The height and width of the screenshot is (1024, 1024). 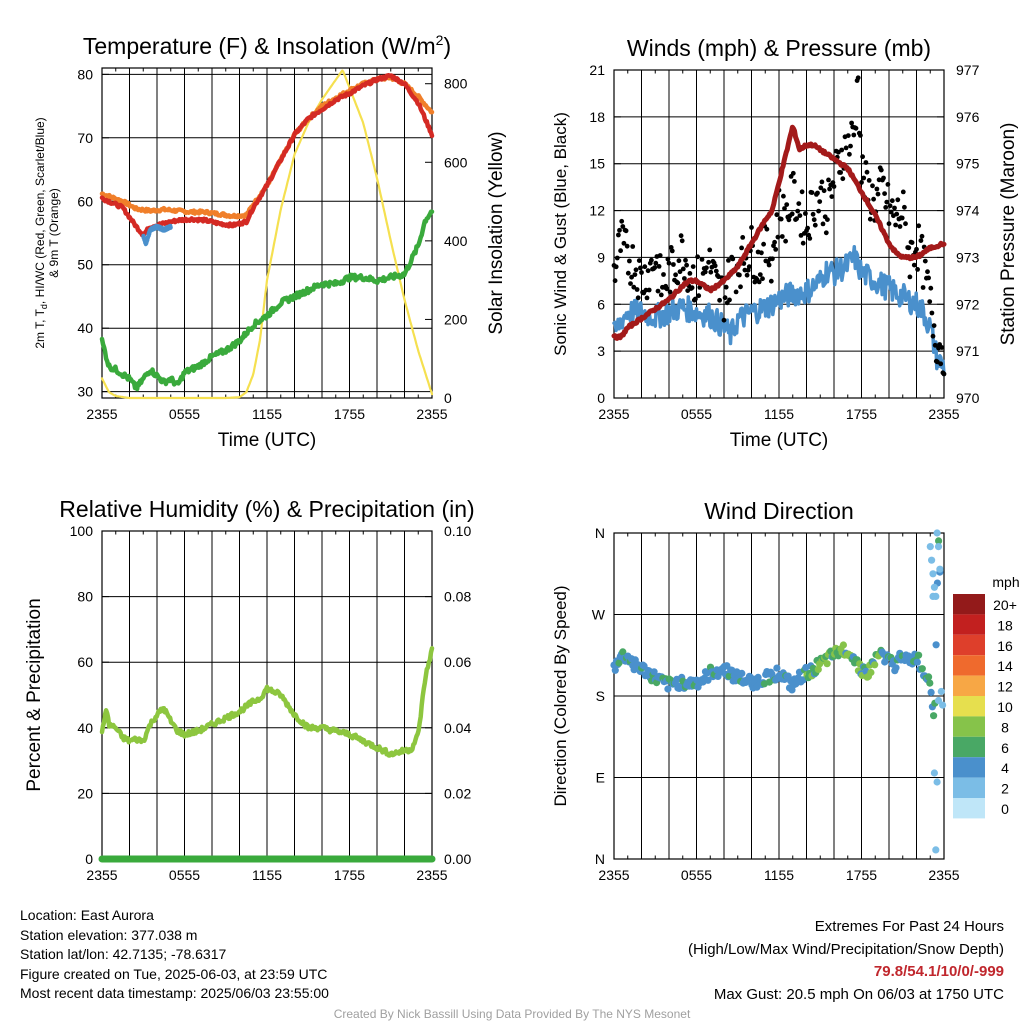 What do you see at coordinates (457, 728) in the screenshot?
I see `humidity-y2-tick-label: 0.04` at bounding box center [457, 728].